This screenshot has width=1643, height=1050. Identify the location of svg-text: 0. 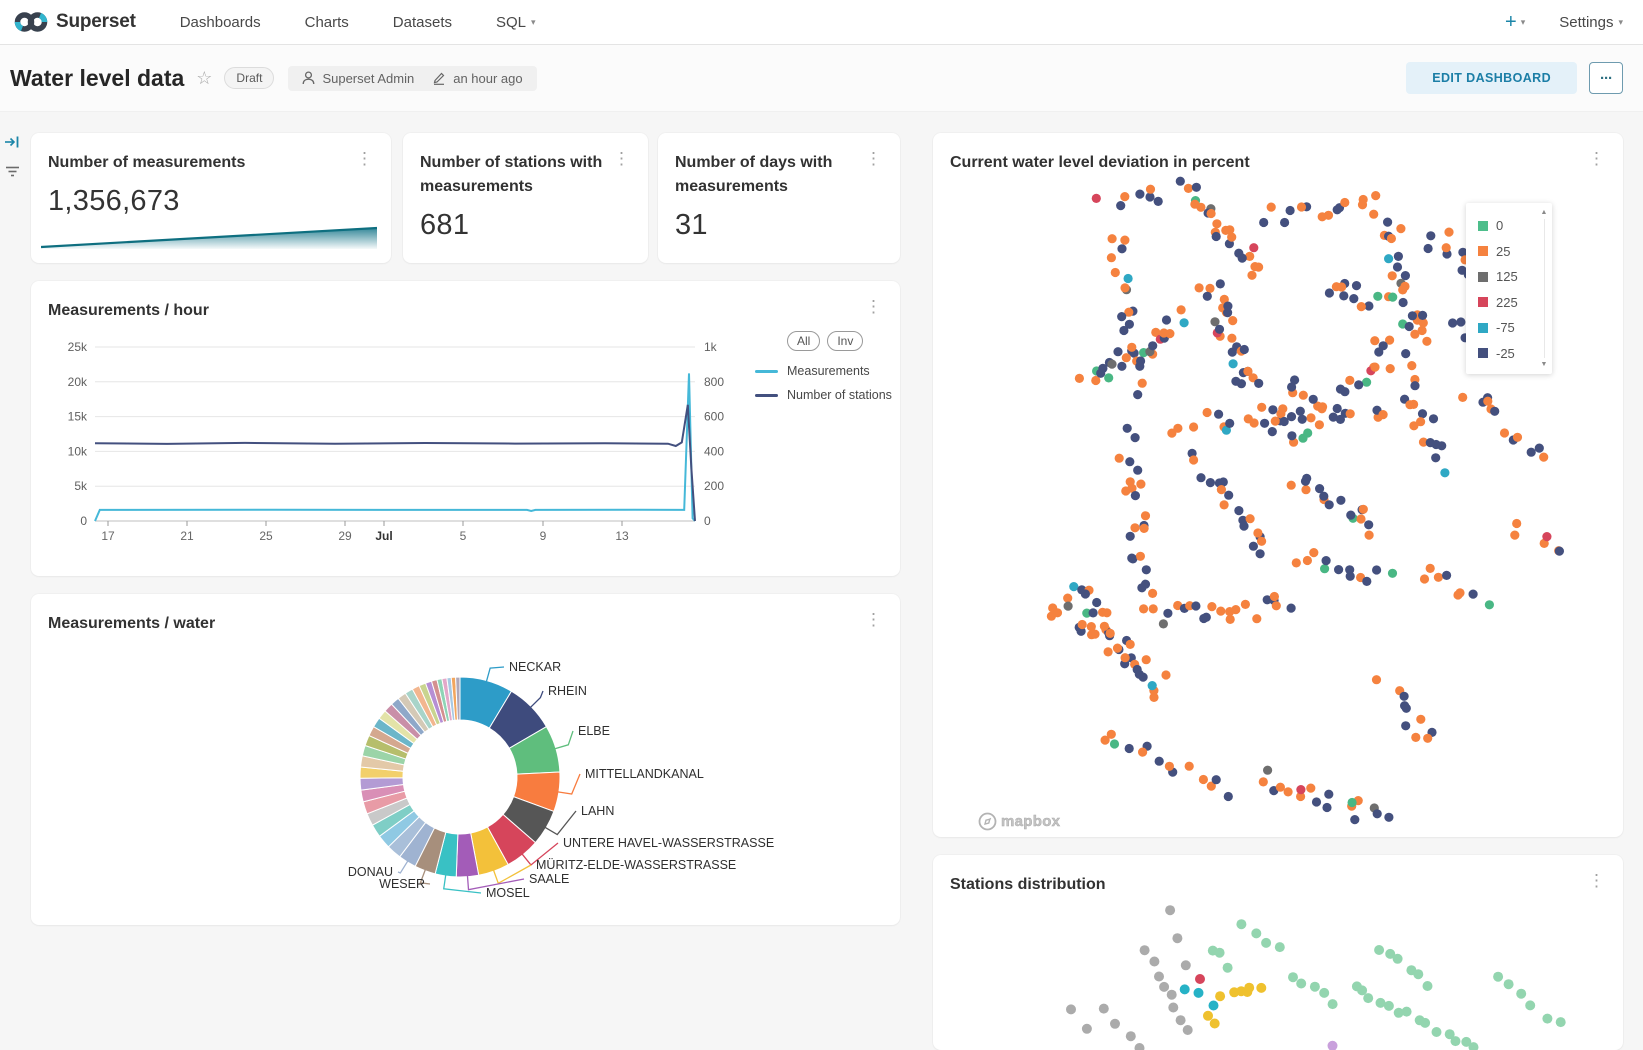
(707, 521).